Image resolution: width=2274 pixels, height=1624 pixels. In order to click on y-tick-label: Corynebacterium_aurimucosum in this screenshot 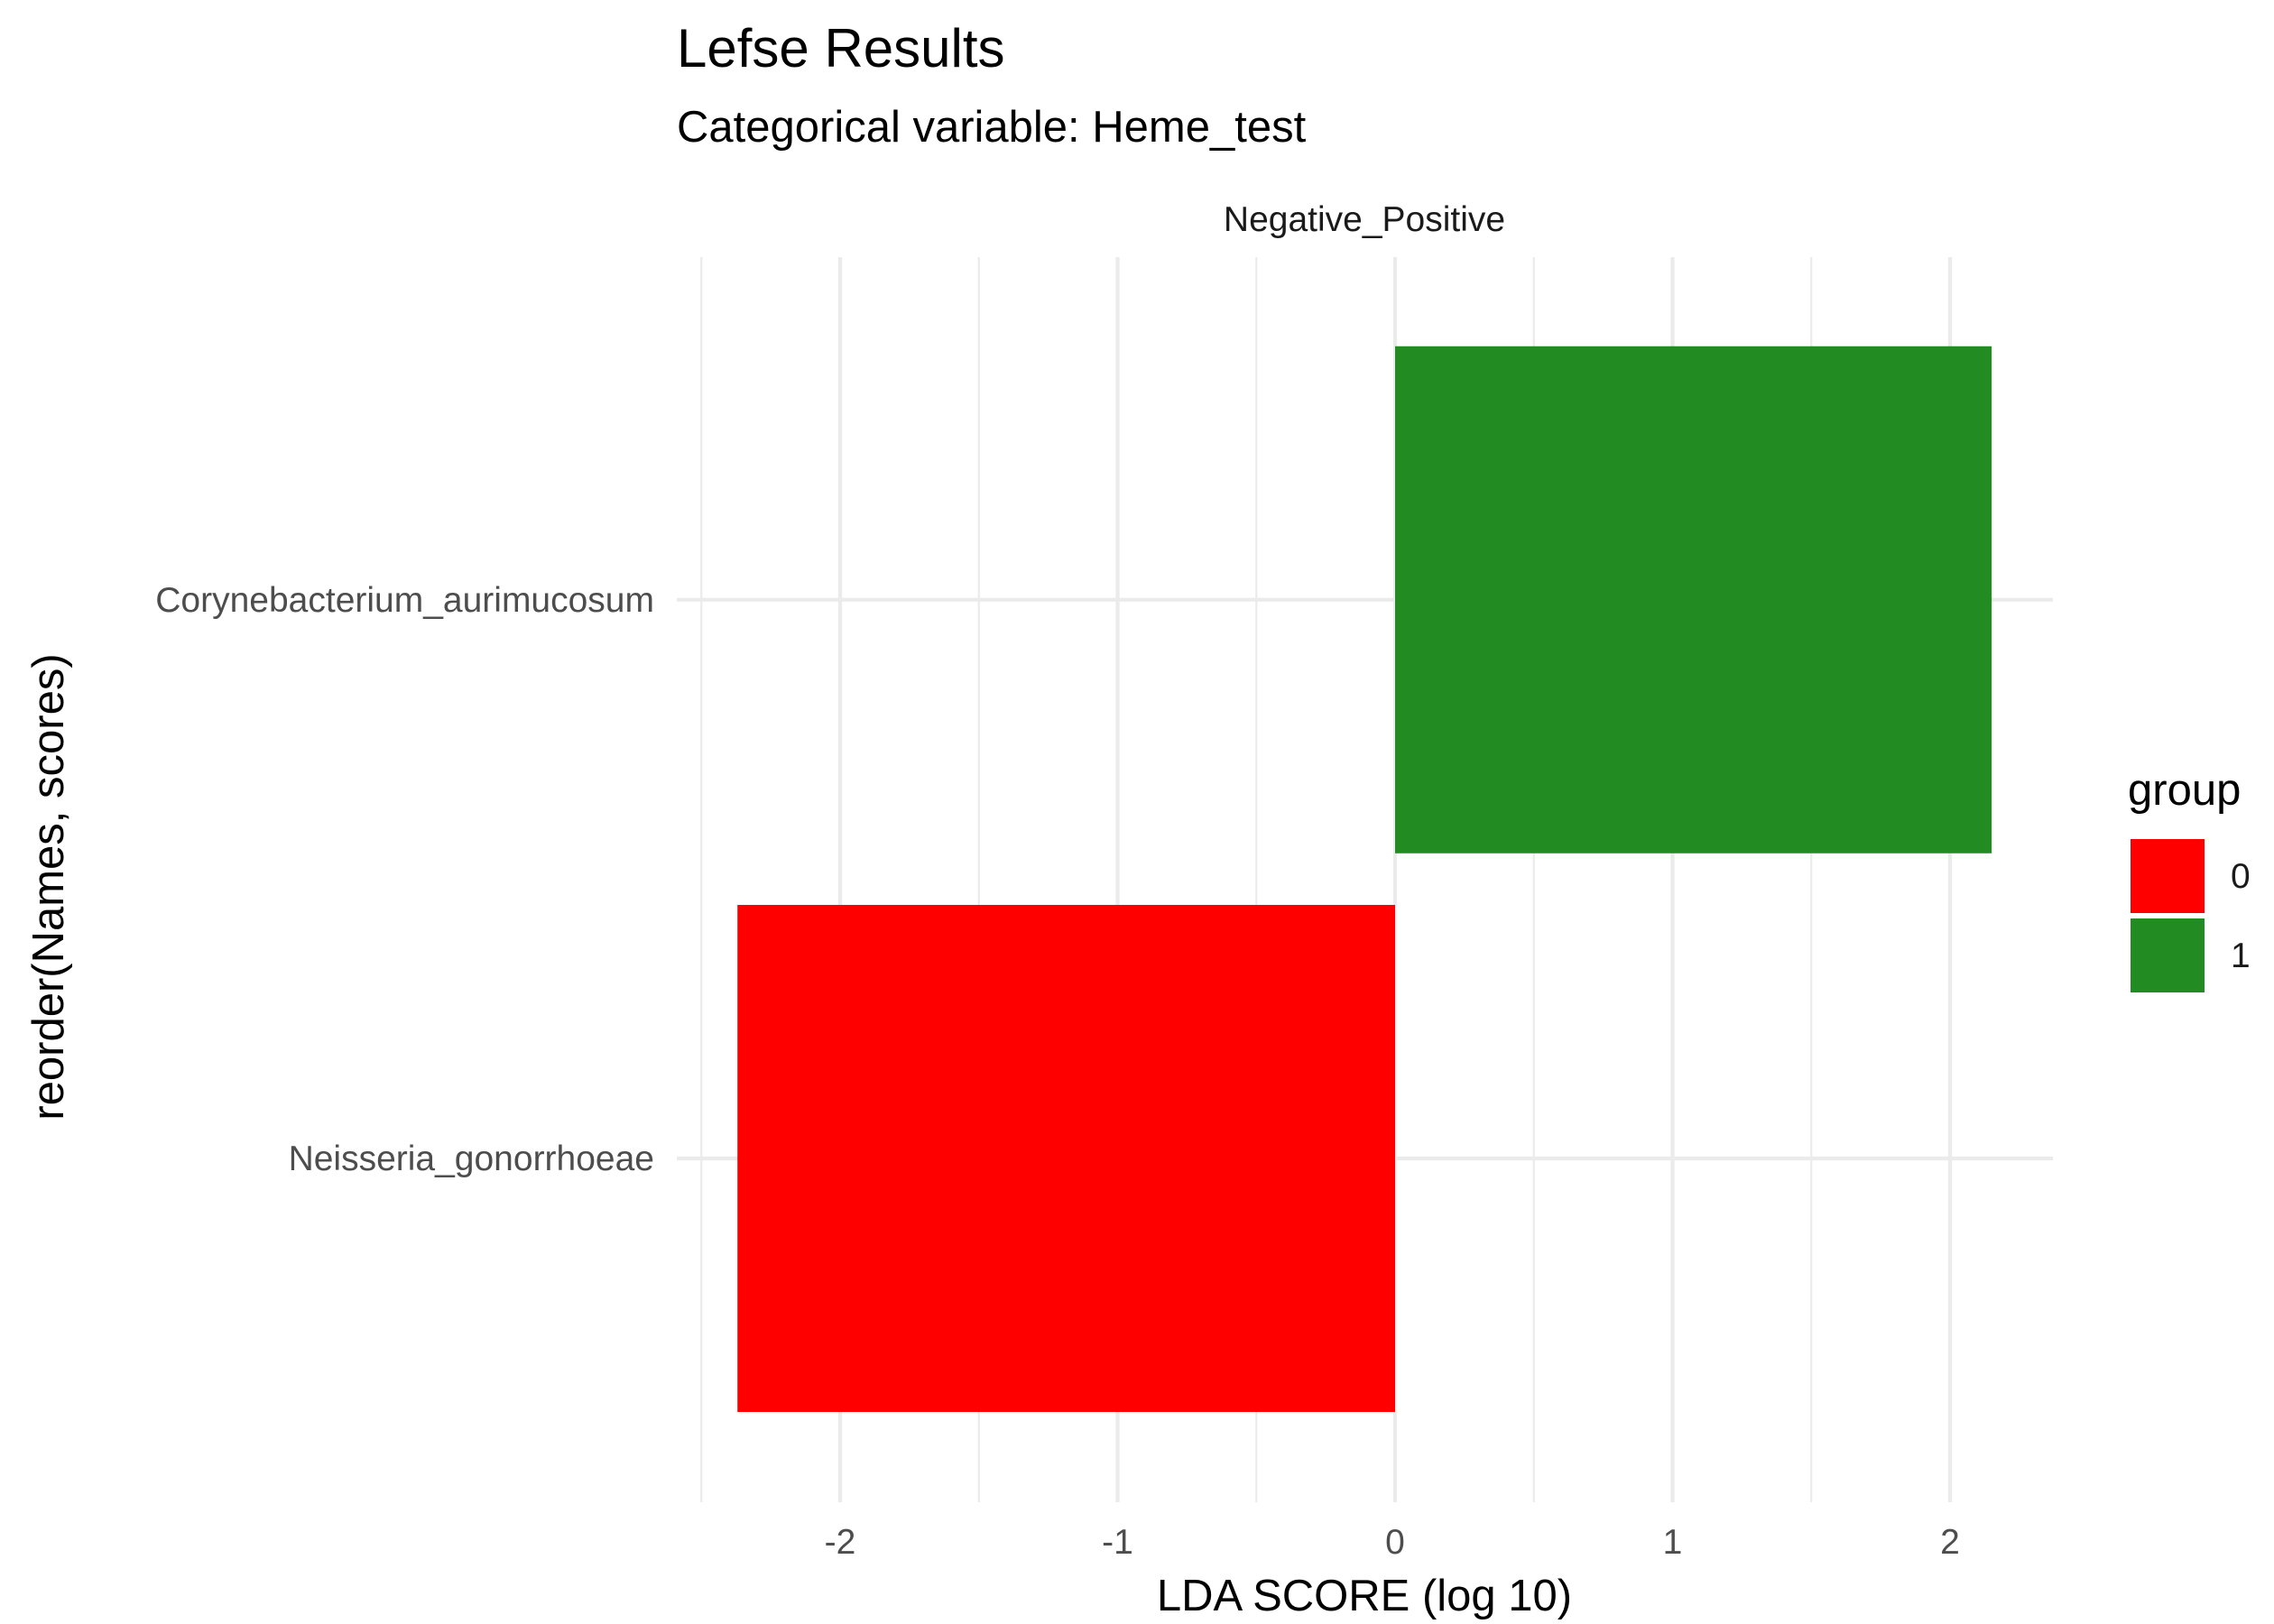, I will do `click(405, 600)`.